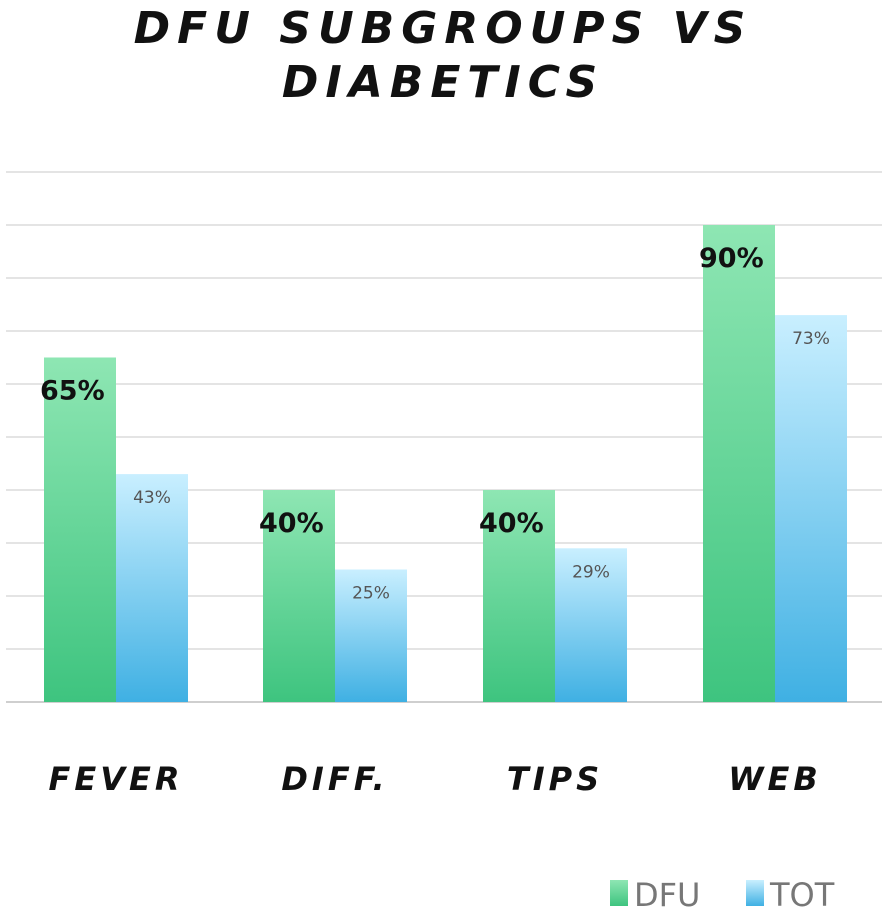 This screenshot has width=886, height=921. What do you see at coordinates (811, 339) in the screenshot?
I see `data-label-tot-web: 73%` at bounding box center [811, 339].